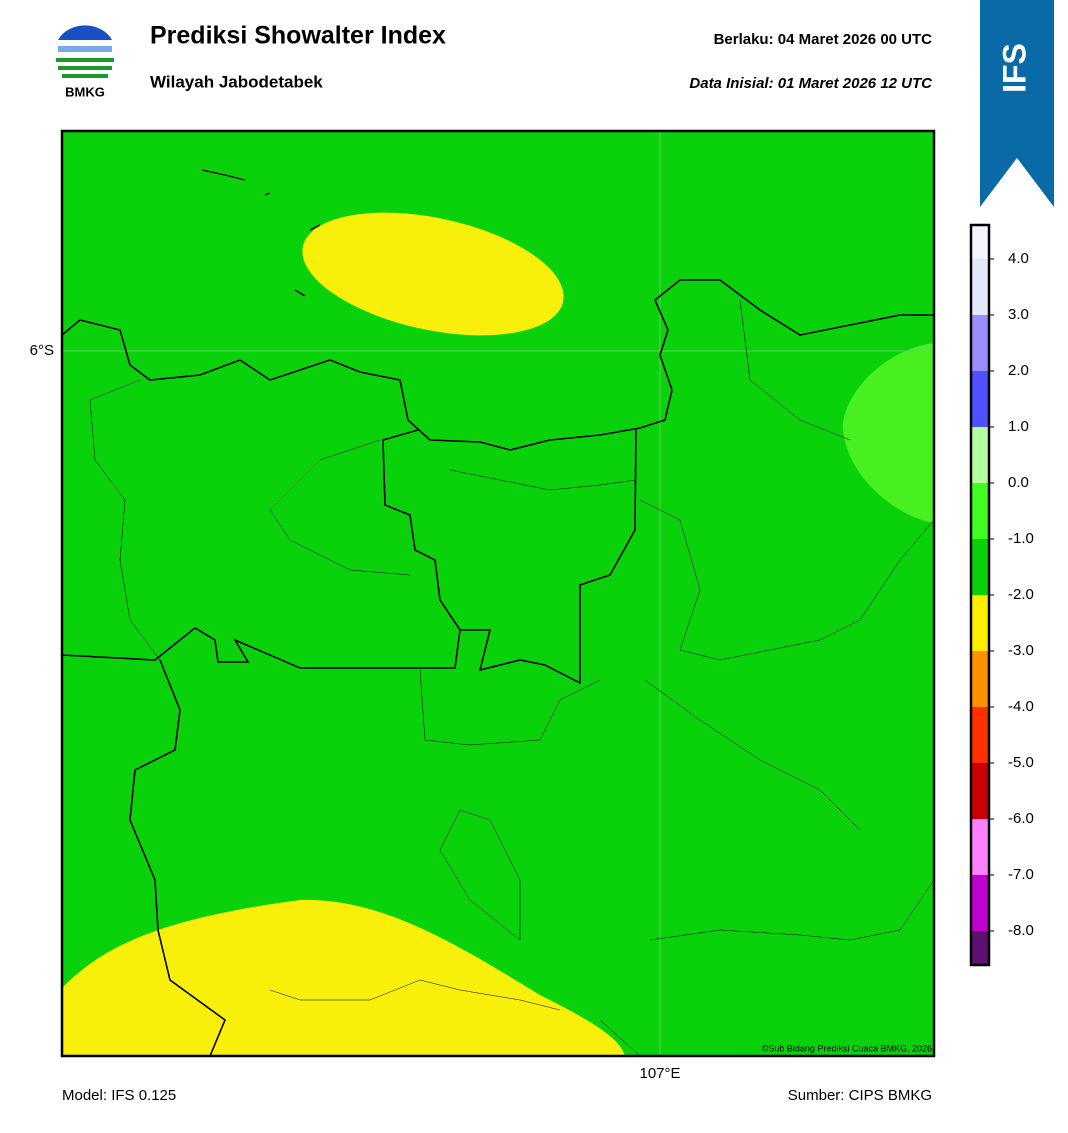 This screenshot has width=1068, height=1133. Describe the element at coordinates (860, 1095) in the screenshot. I see `source-label: Sumber: CIPS BMKG` at that location.